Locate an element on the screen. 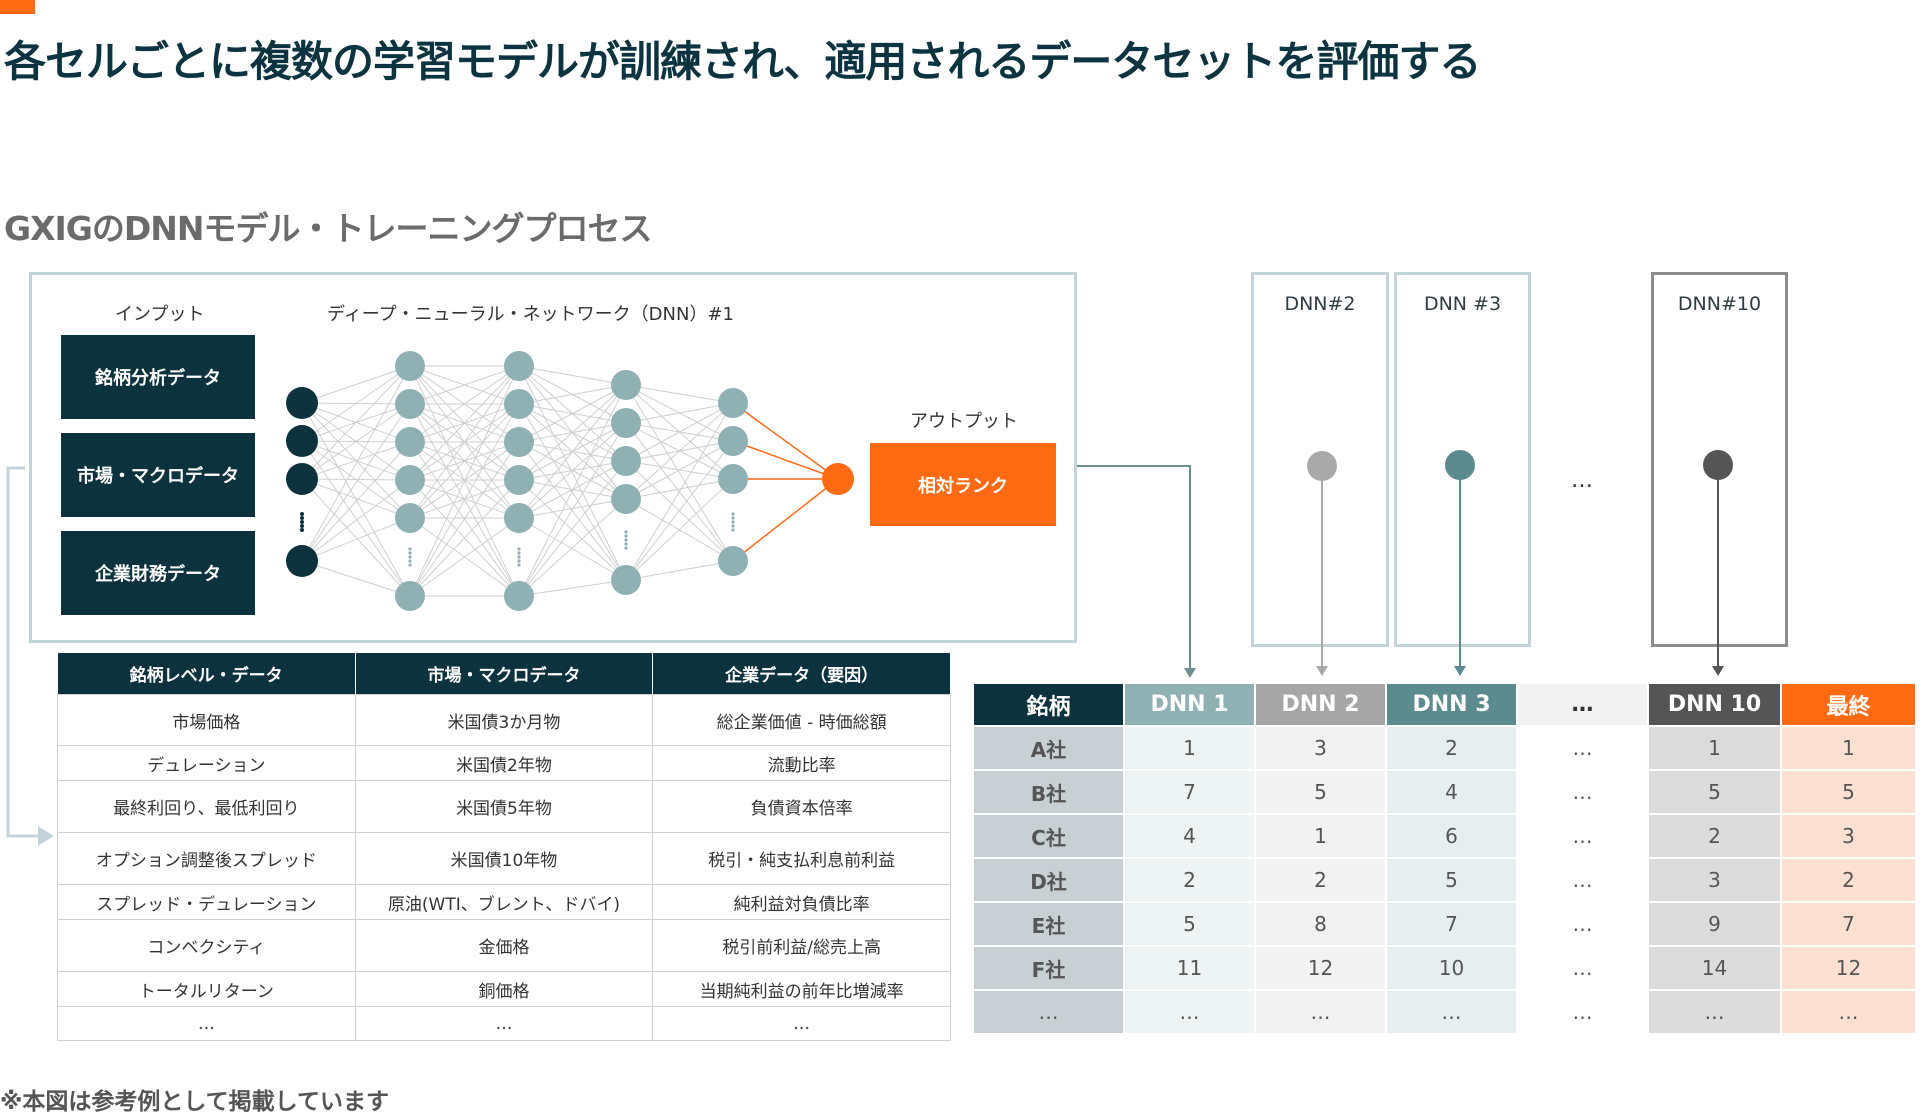 Image resolution: width=1920 pixels, height=1116 pixels. table-cell: 米国債10年物 is located at coordinates (504, 858).